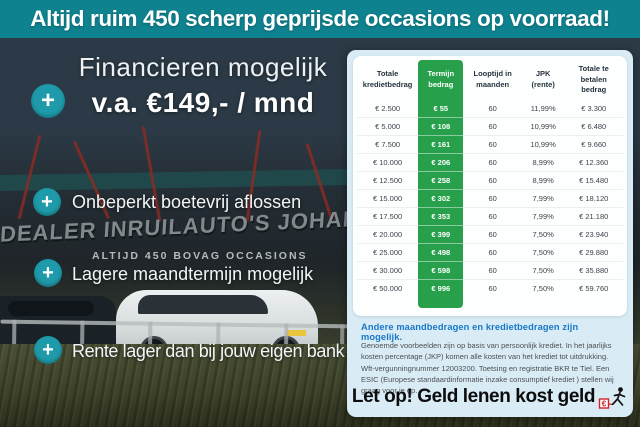 Image resolution: width=640 pixels, height=427 pixels. I want to click on table-cell: € 498, so click(441, 252).